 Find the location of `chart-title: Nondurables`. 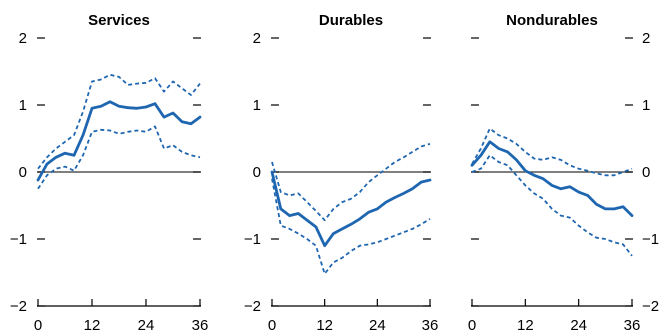

chart-title: Nondurables is located at coordinates (552, 20).